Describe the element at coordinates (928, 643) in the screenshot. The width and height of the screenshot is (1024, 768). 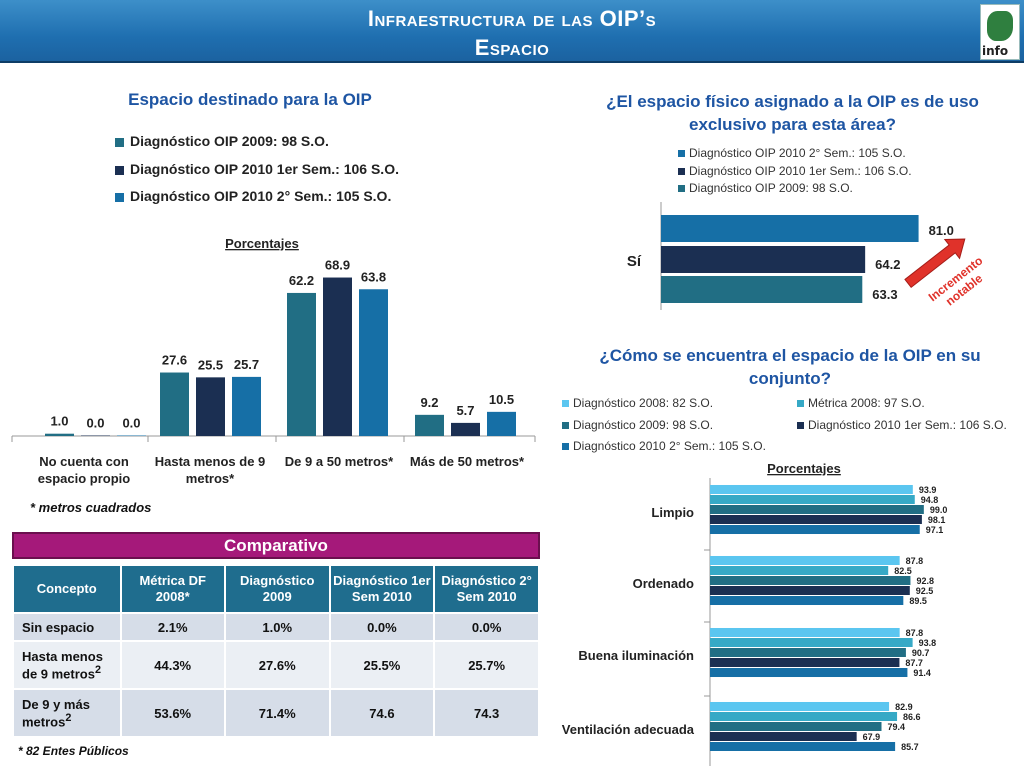
I see `data-label: 93.8` at that location.